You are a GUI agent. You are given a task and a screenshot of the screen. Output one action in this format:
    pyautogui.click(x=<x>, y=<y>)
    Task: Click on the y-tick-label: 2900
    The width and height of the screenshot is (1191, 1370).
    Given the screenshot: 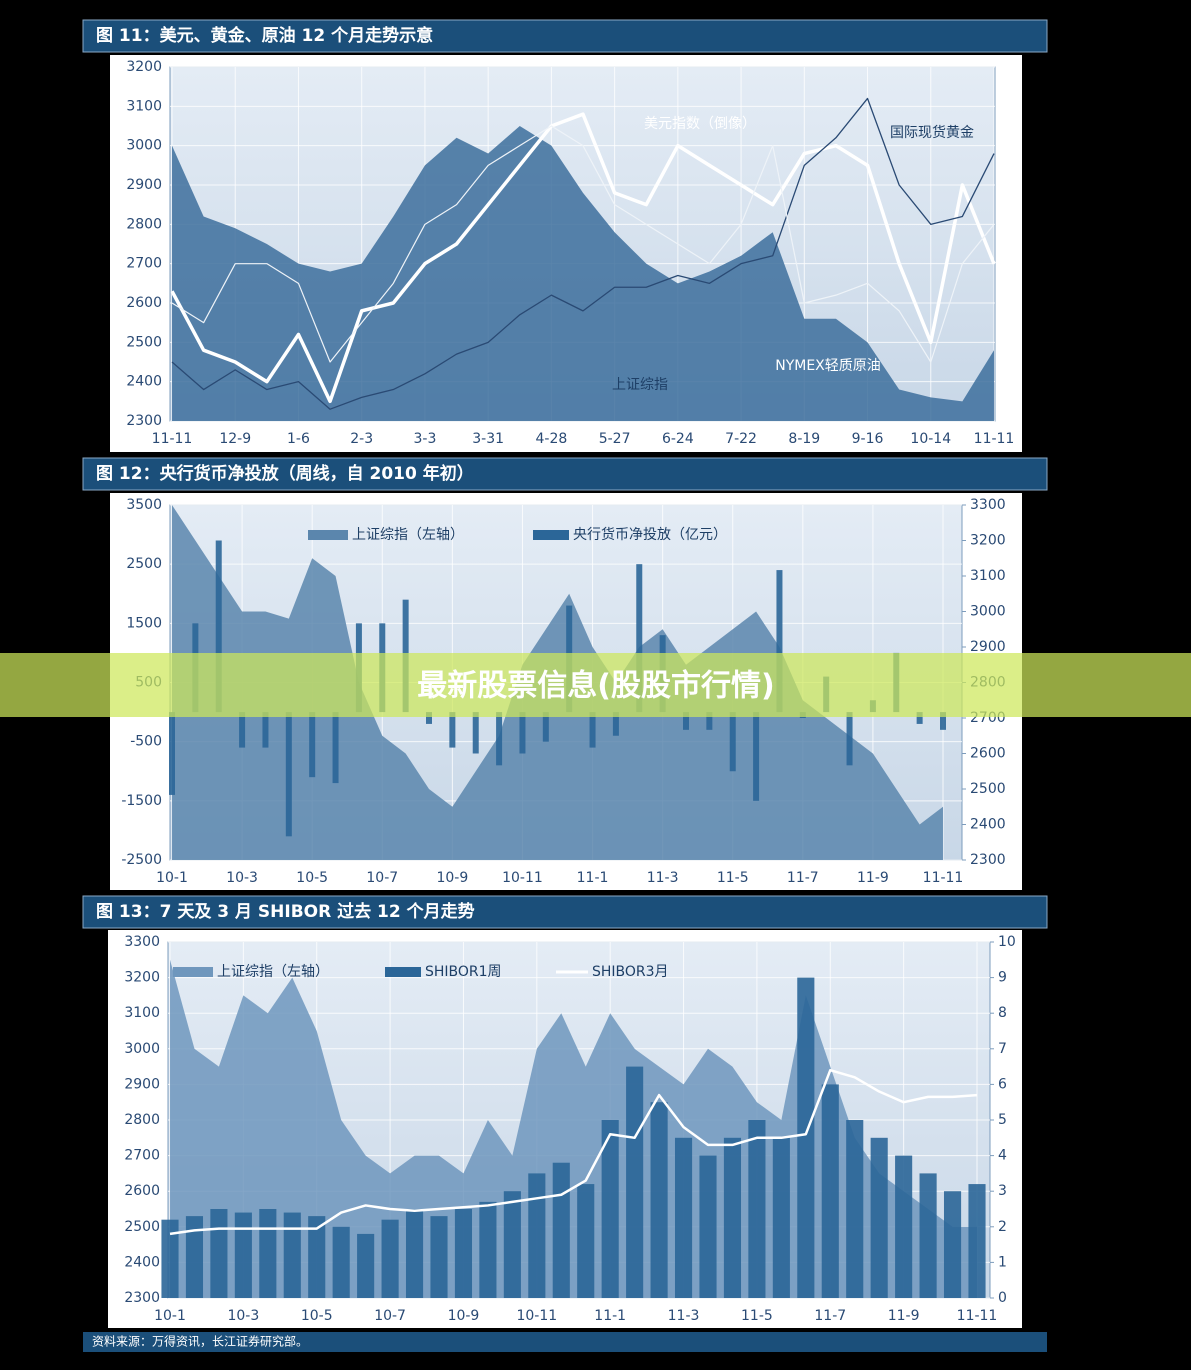 What is the action you would take?
    pyautogui.click(x=142, y=1084)
    